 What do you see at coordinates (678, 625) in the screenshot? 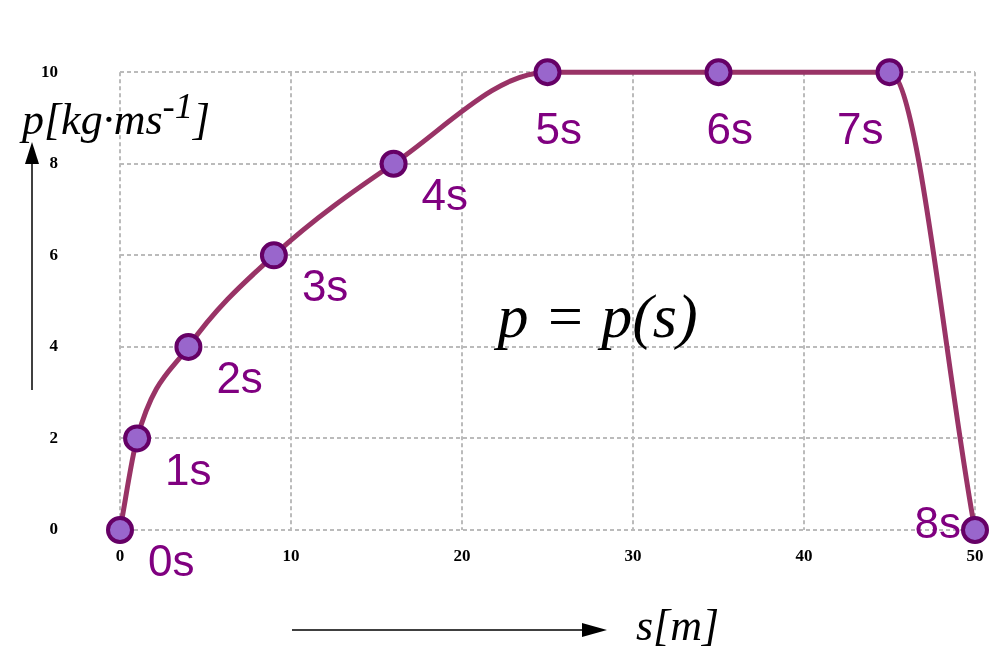
I see `x-axis-title: s[m]` at bounding box center [678, 625].